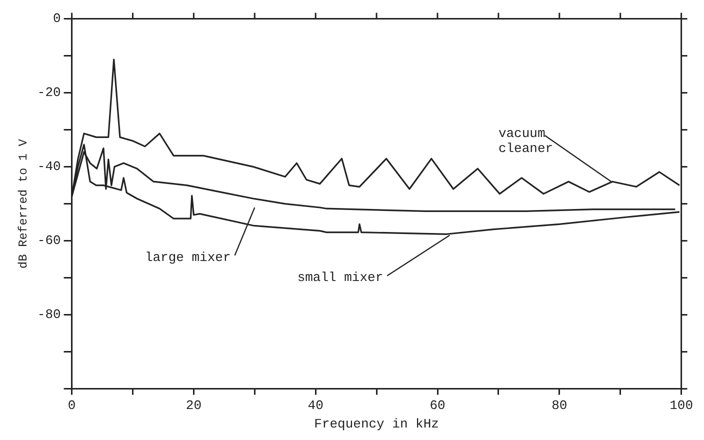  What do you see at coordinates (49, 166) in the screenshot?
I see `y-tick-label: -40` at bounding box center [49, 166].